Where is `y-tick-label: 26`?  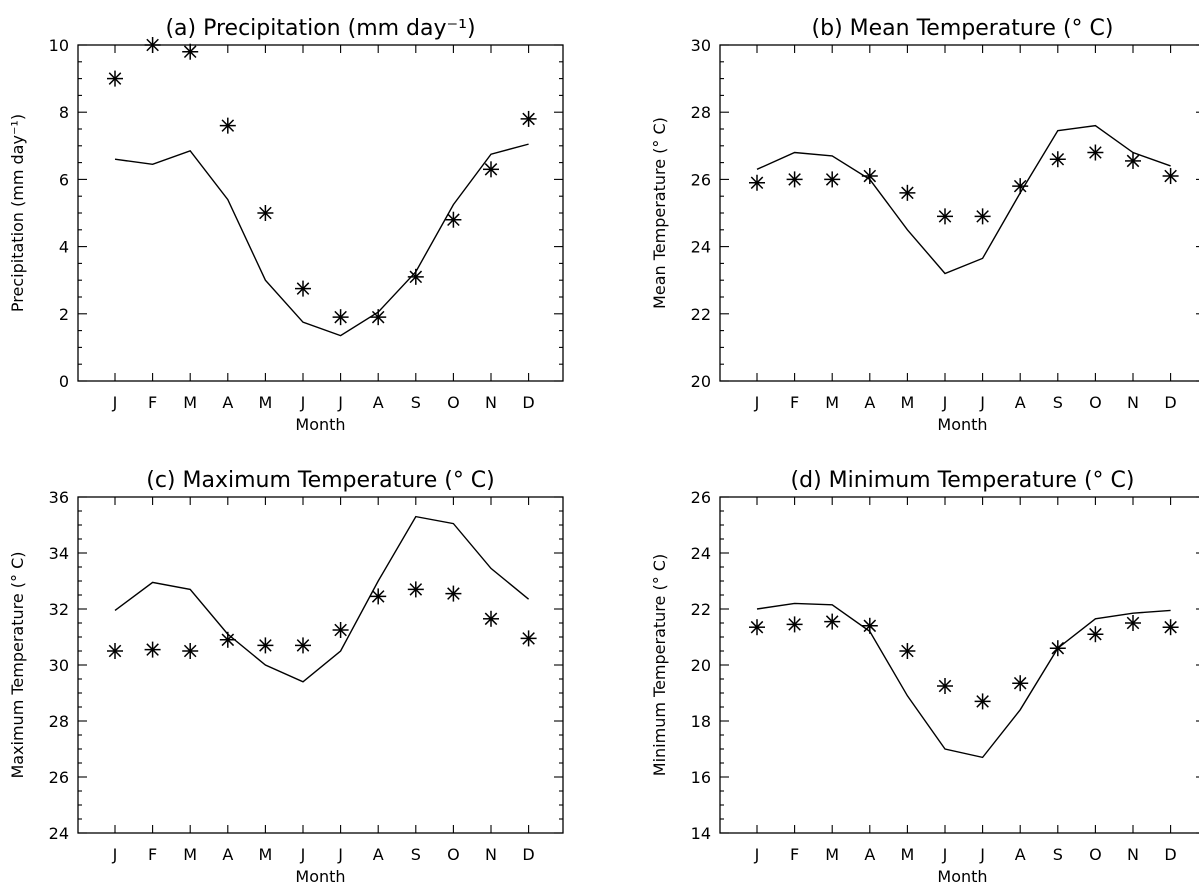 y-tick-label: 26 is located at coordinates (701, 179).